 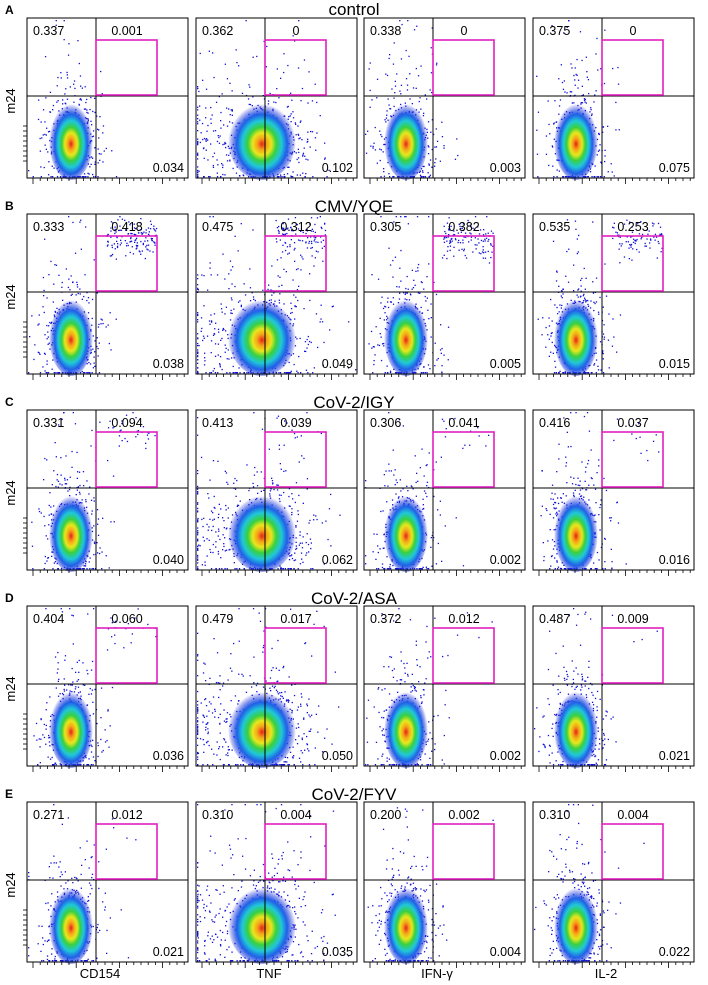 I want to click on gate-box, so click(x=126, y=67).